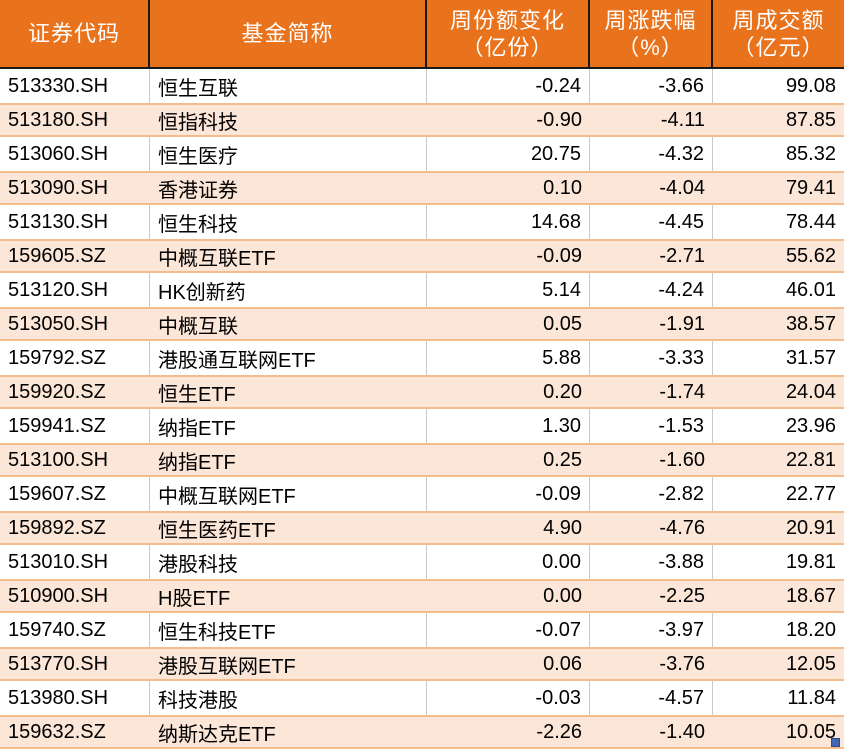 The height and width of the screenshot is (749, 844). I want to click on cell-pct_change: -2.71, so click(682, 255).